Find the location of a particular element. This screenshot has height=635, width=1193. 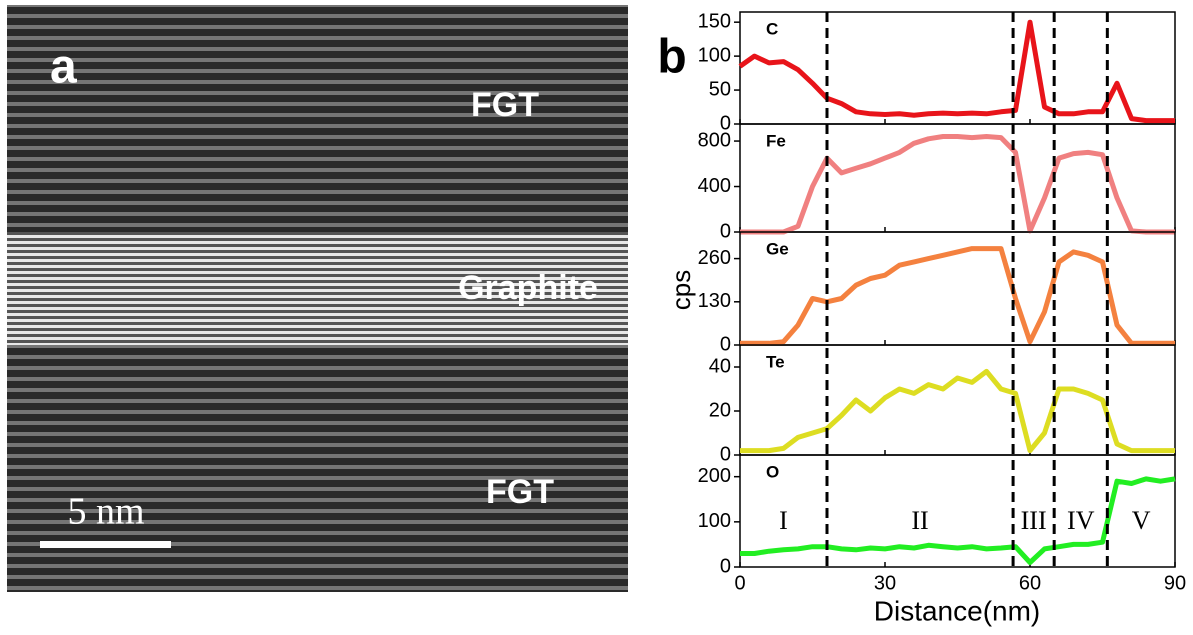

y-tick-label: 40 is located at coordinates (720, 366).